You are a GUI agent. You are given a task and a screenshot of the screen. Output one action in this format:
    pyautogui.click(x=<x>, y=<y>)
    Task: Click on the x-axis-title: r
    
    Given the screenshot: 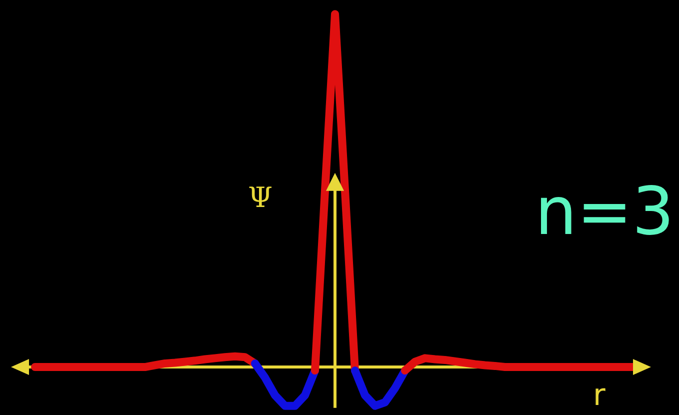 What is the action you would take?
    pyautogui.click(x=599, y=395)
    